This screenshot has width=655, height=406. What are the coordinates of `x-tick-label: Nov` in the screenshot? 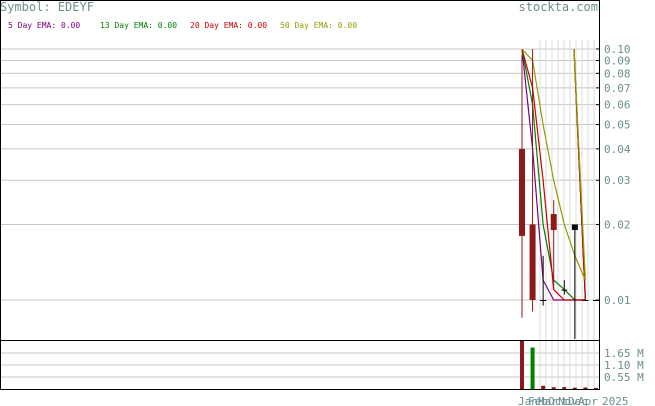 It's located at (568, 400).